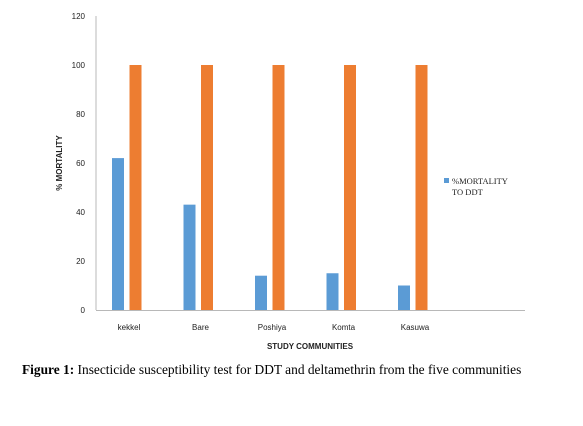 This screenshot has height=426, width=583. Describe the element at coordinates (80, 114) in the screenshot. I see `y-tick-label: 80` at that location.